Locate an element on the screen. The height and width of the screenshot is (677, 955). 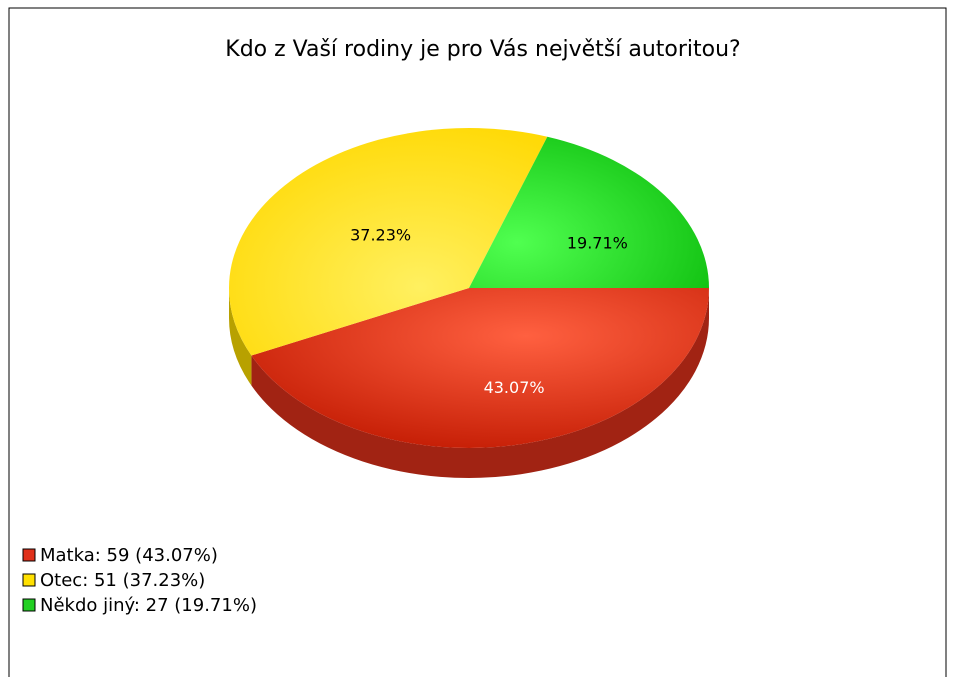
legend-label: Matka: 59 (43.07%) is located at coordinates (129, 555).